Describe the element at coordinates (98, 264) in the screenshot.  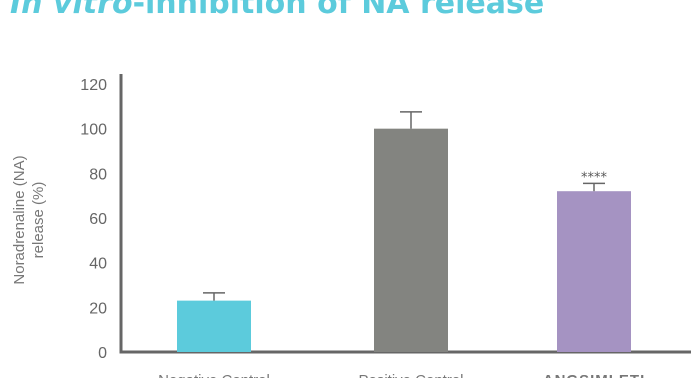
I see `y-tick-label: 40` at that location.